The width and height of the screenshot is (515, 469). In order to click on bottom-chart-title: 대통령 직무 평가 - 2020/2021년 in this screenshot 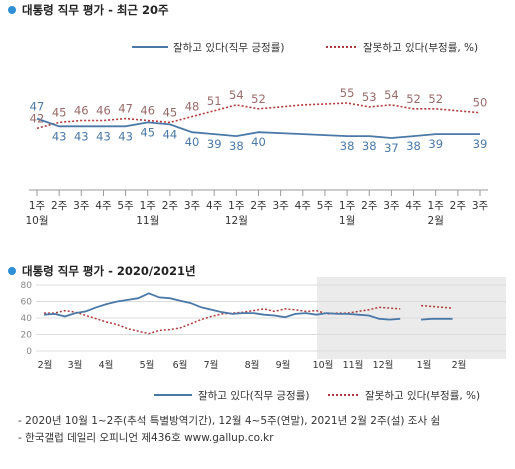, I will do `click(109, 271)`.